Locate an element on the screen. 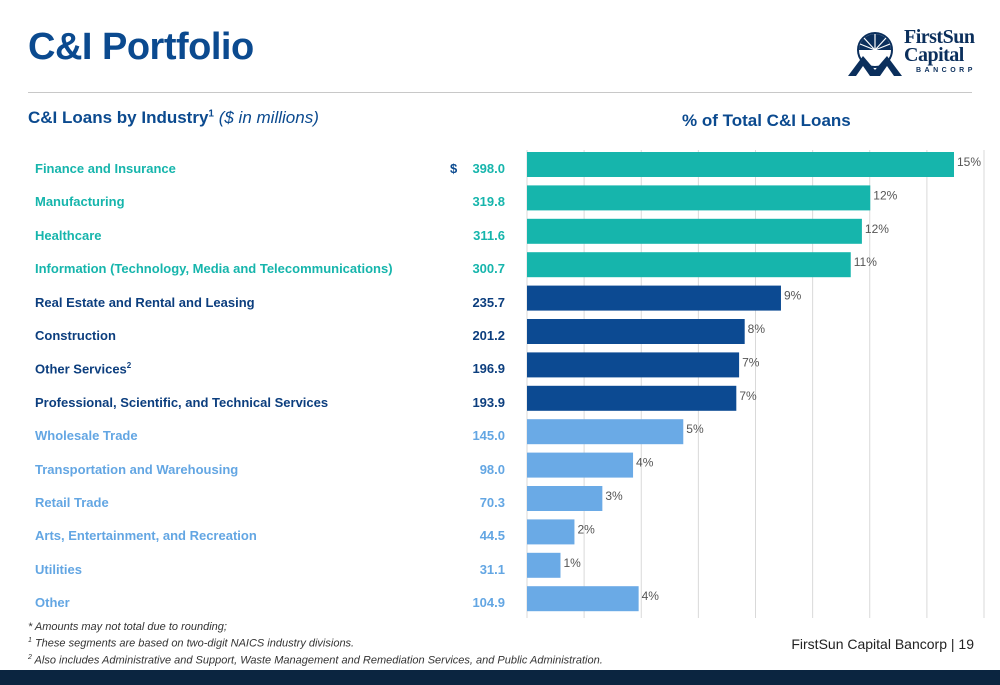 This screenshot has height=685, width=1000. industry-label-text: Other is located at coordinates (52, 603).